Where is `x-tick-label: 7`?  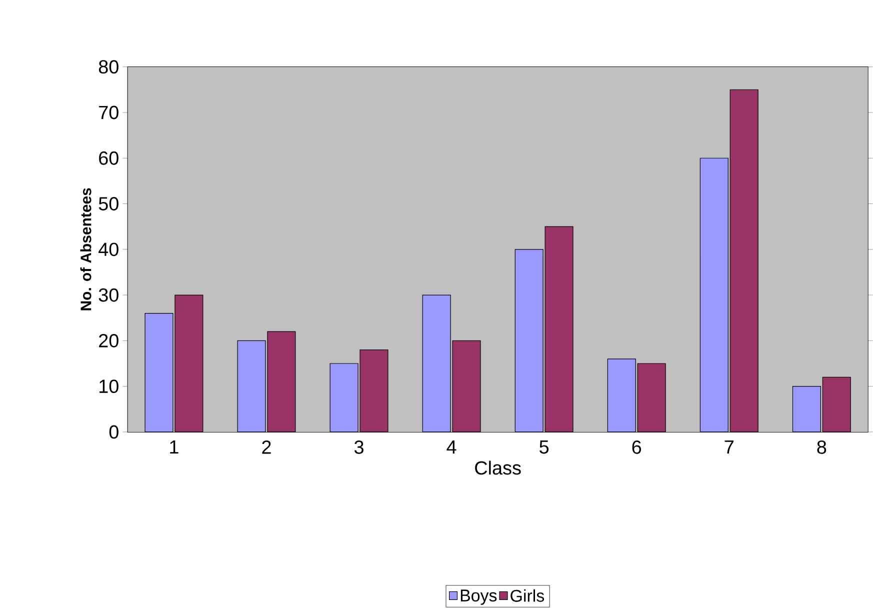
x-tick-label: 7 is located at coordinates (729, 447).